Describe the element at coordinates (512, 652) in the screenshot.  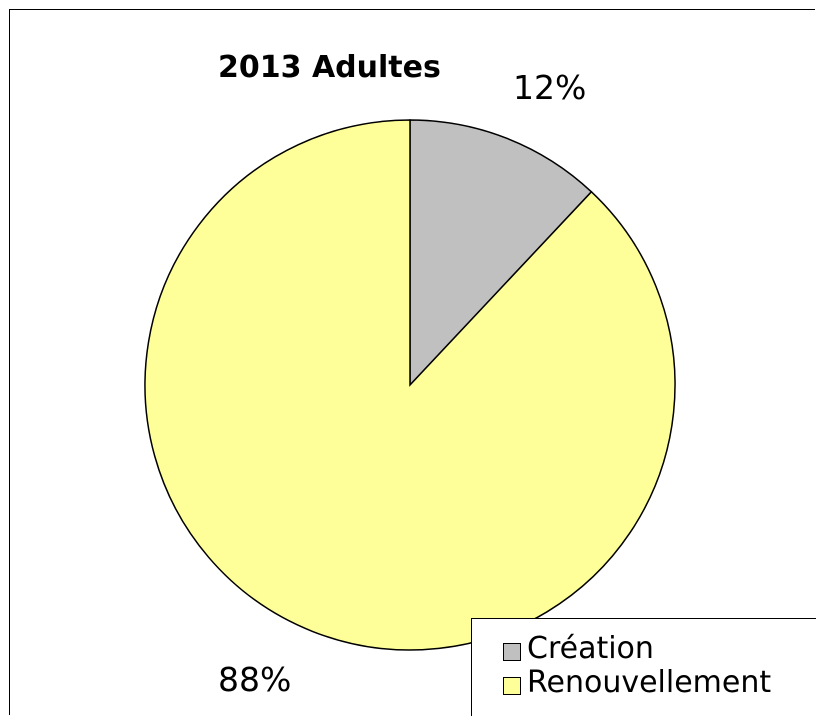
I see `legend-swatch-creation` at that location.